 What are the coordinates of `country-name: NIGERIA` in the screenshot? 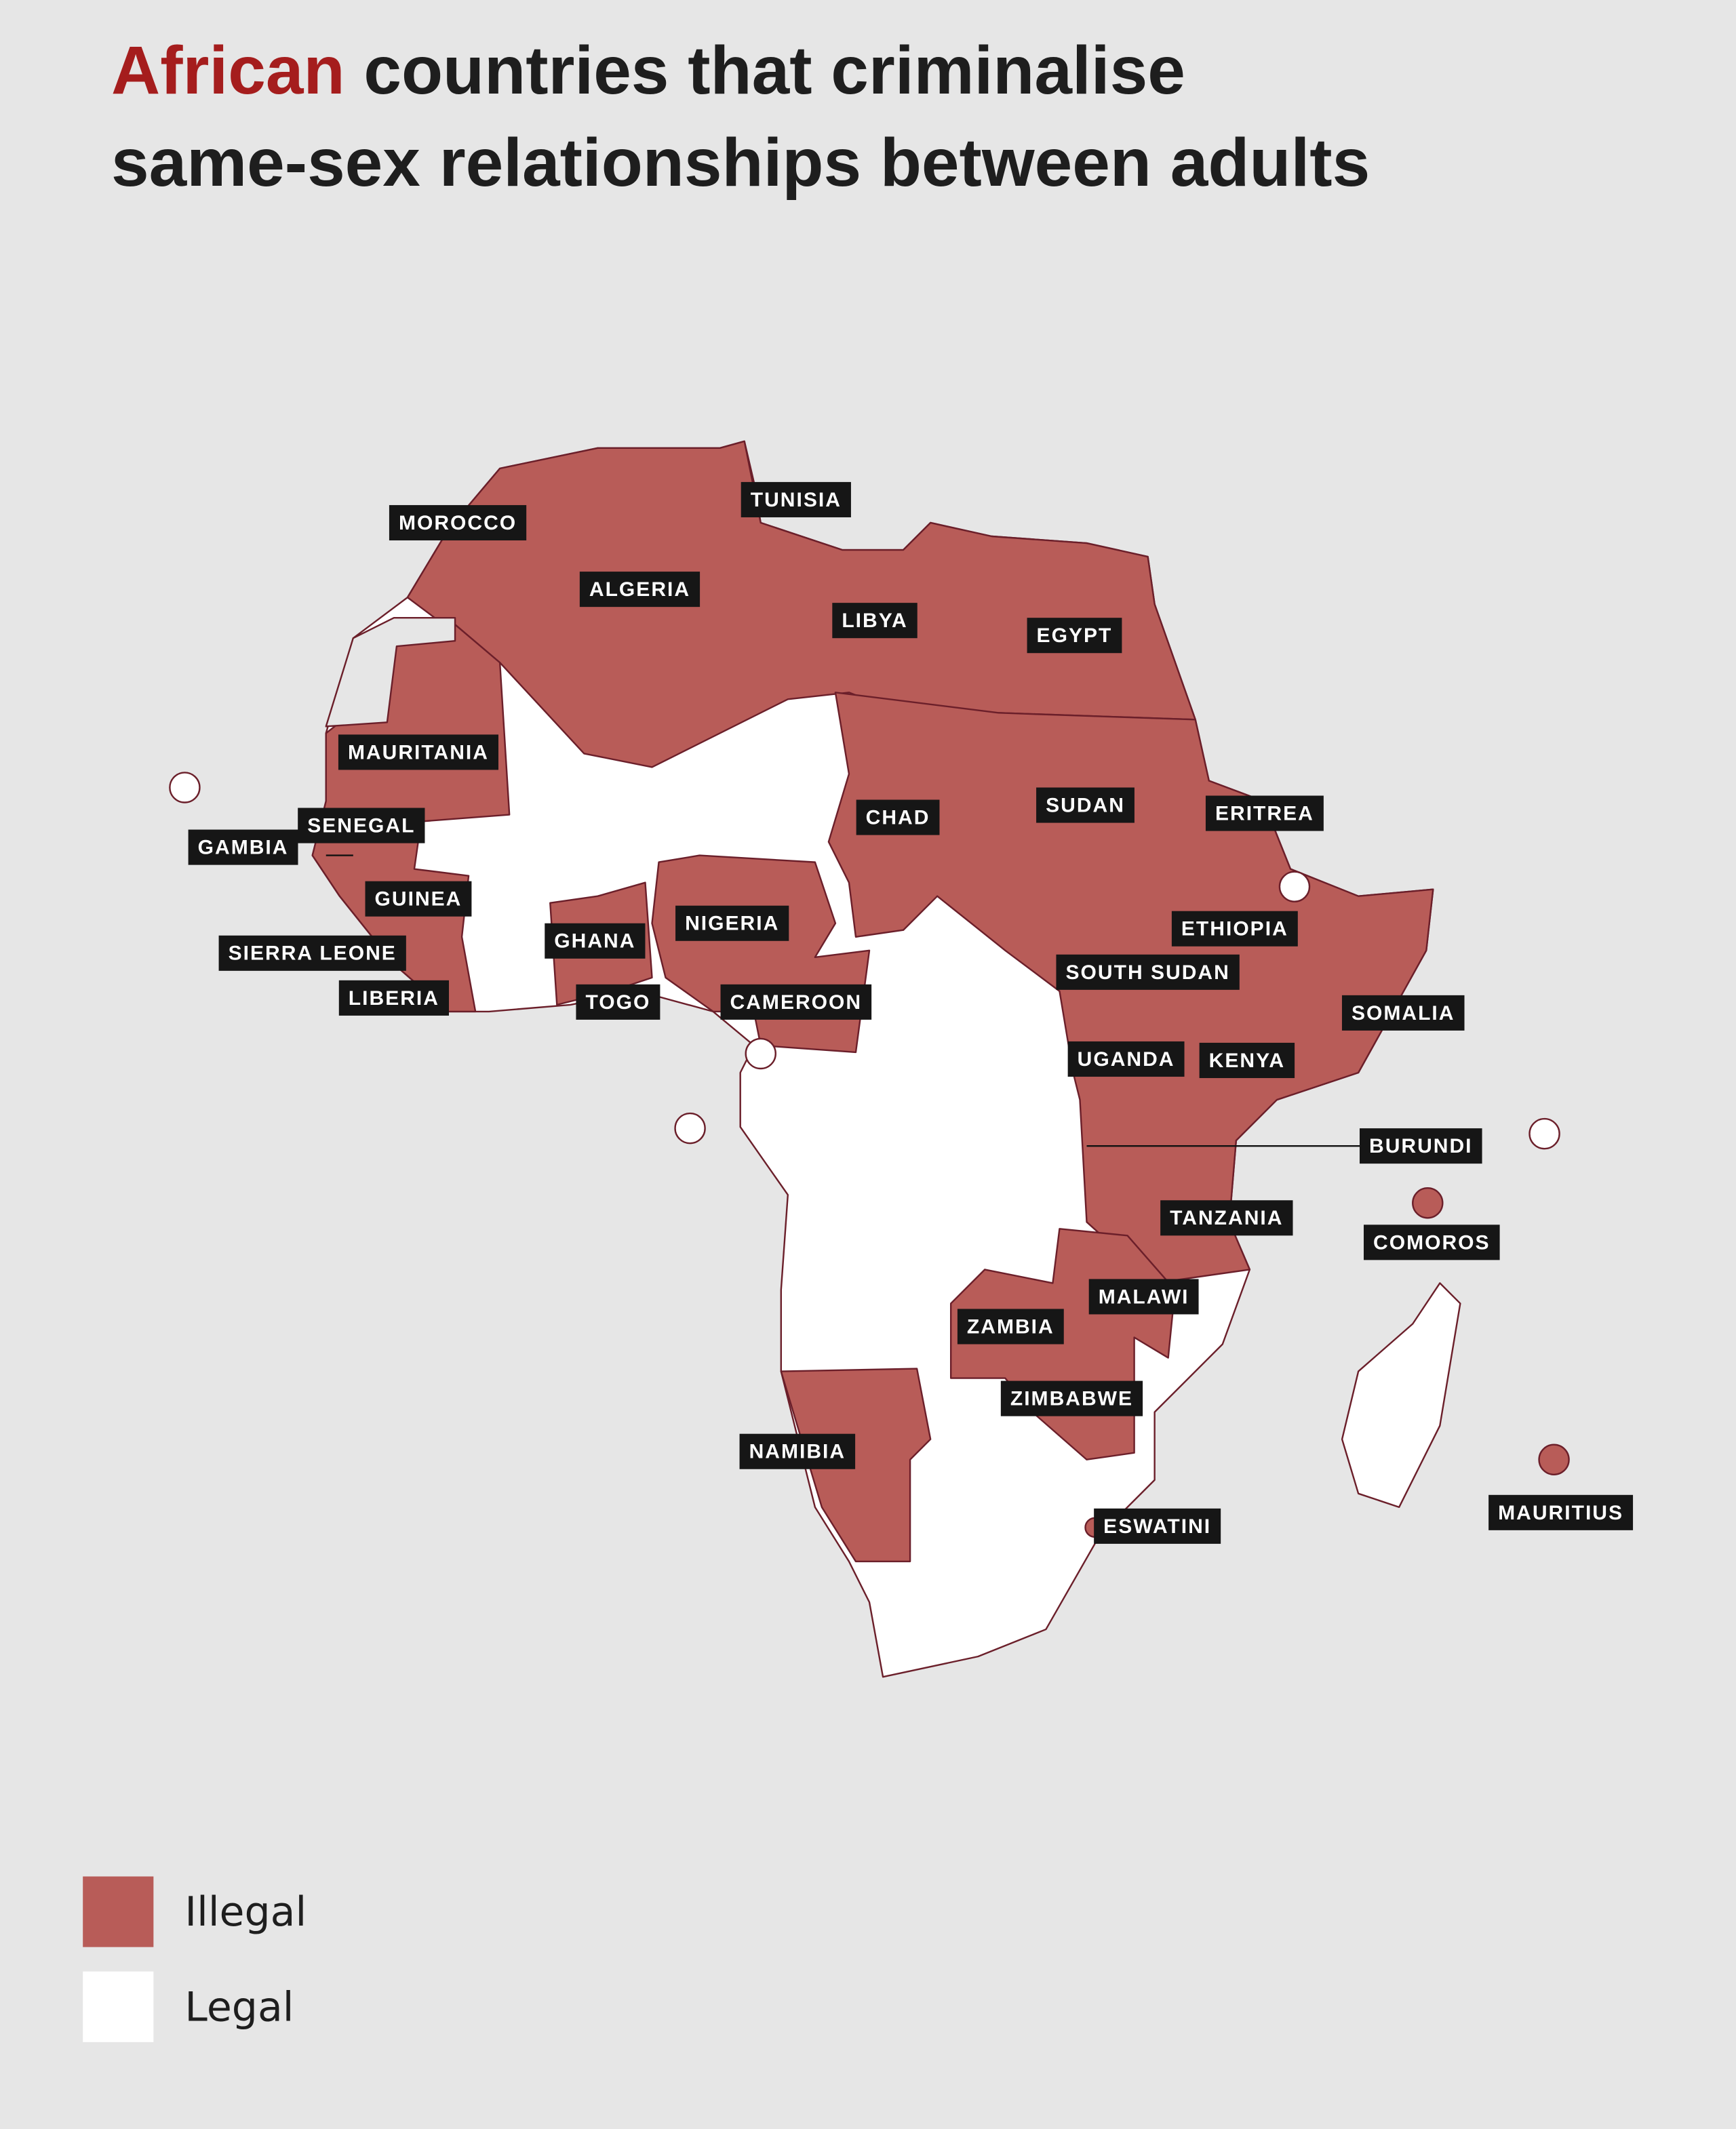 It's located at (732, 924).